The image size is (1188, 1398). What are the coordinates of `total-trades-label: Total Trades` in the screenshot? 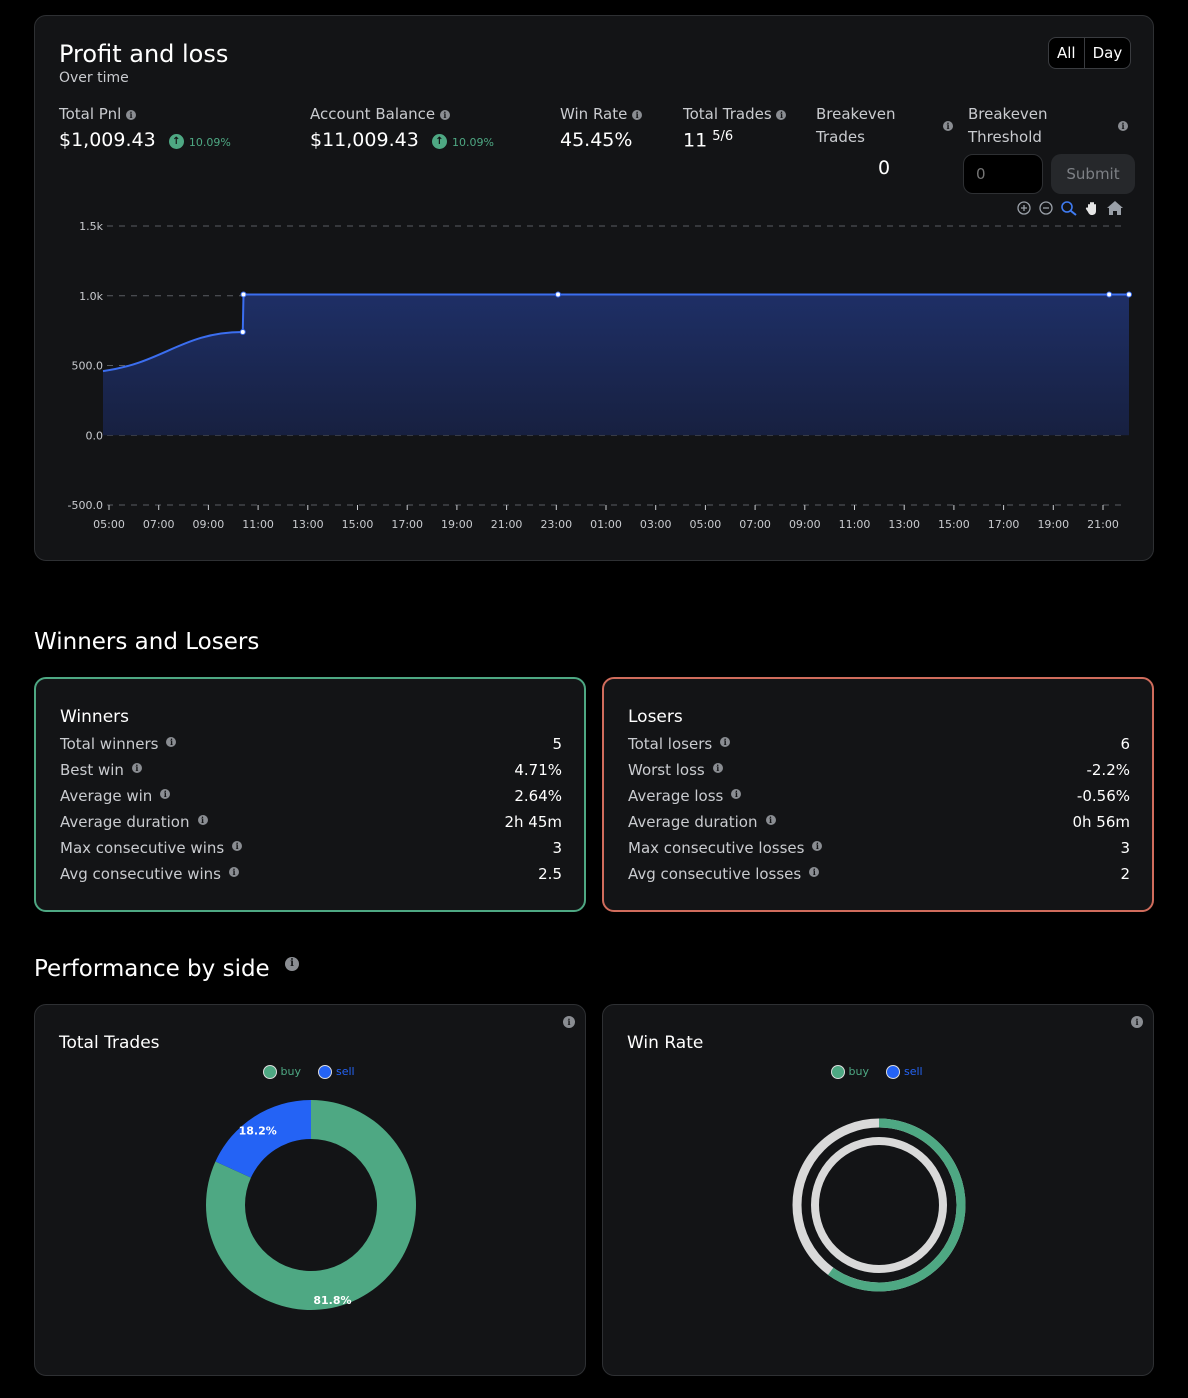 It's located at (727, 114).